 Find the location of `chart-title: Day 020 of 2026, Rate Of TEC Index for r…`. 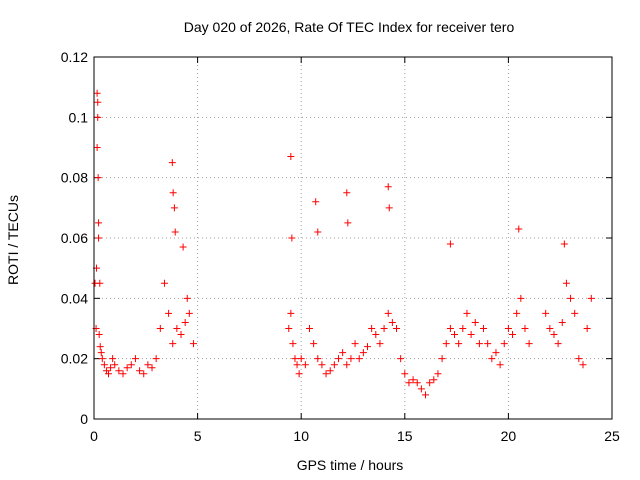

chart-title: Day 020 of 2026, Rate Of TEC Index for r… is located at coordinates (349, 27).